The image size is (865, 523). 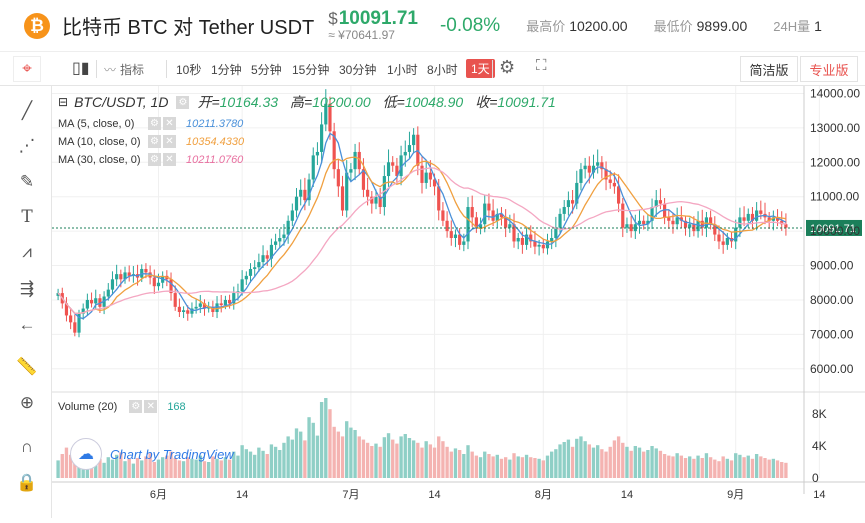 What do you see at coordinates (169, 123) in the screenshot?
I see `ma5-remove-icon: ✕` at bounding box center [169, 123].